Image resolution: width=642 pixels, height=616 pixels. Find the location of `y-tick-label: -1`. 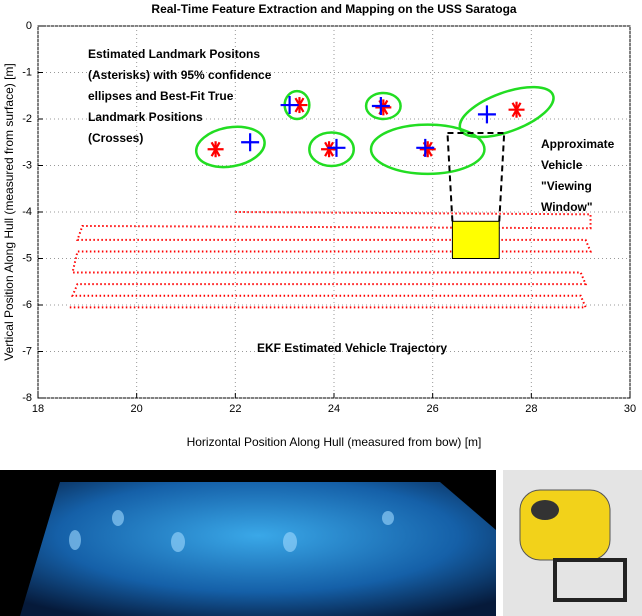

y-tick-label: -1 is located at coordinates (27, 72).